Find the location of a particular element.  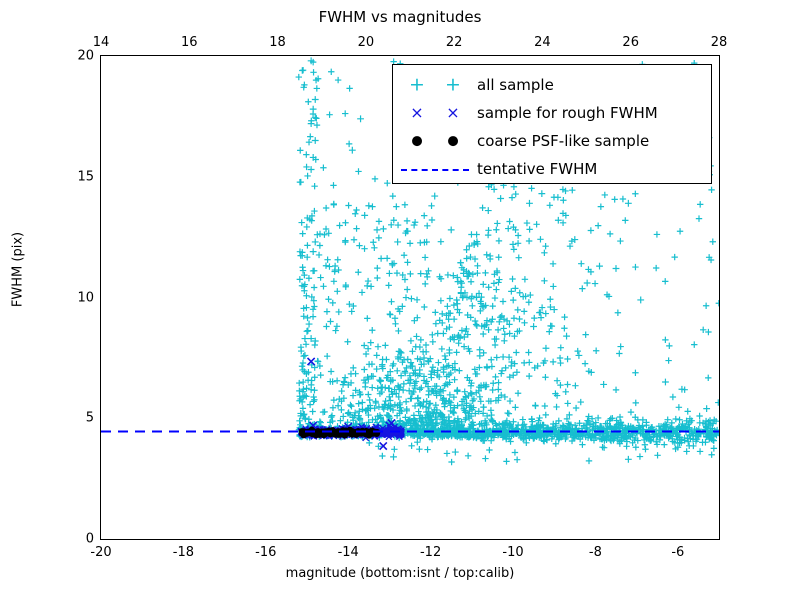

x-tick-label-top: 14 is located at coordinates (101, 42).